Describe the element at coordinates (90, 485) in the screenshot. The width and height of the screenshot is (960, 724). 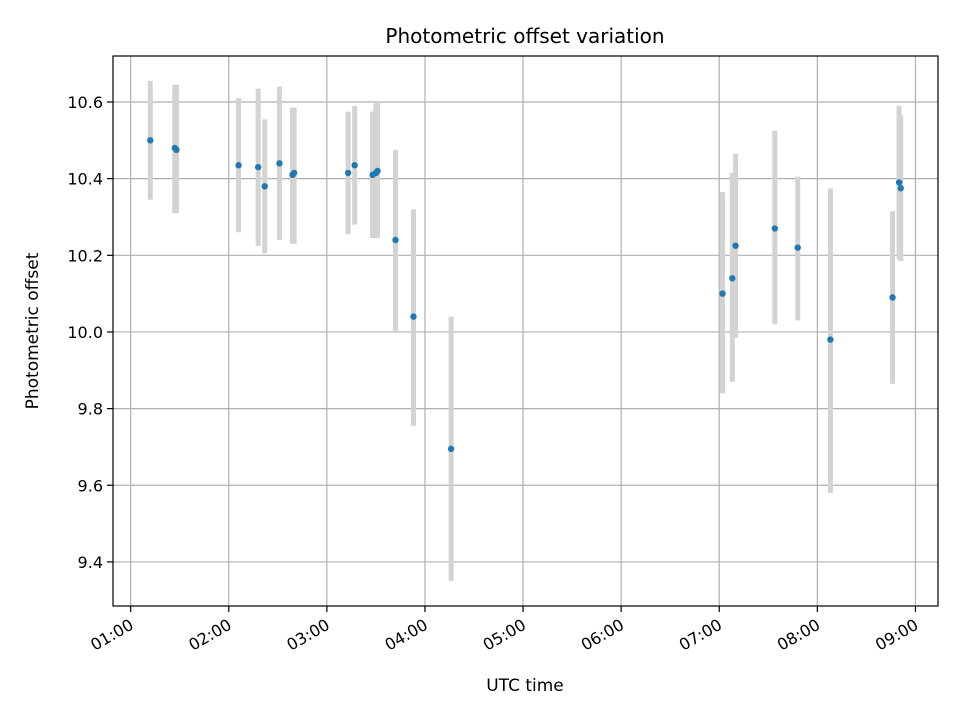
I see `y-tick-label: 9.6` at that location.